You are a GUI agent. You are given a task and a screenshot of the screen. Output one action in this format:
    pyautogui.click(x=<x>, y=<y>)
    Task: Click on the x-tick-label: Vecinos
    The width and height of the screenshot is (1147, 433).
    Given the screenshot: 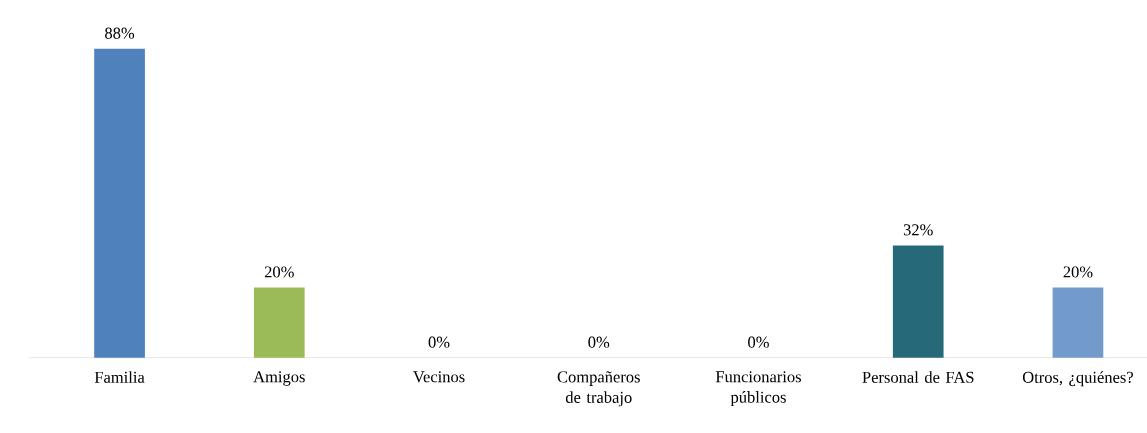 What is the action you would take?
    pyautogui.click(x=439, y=377)
    